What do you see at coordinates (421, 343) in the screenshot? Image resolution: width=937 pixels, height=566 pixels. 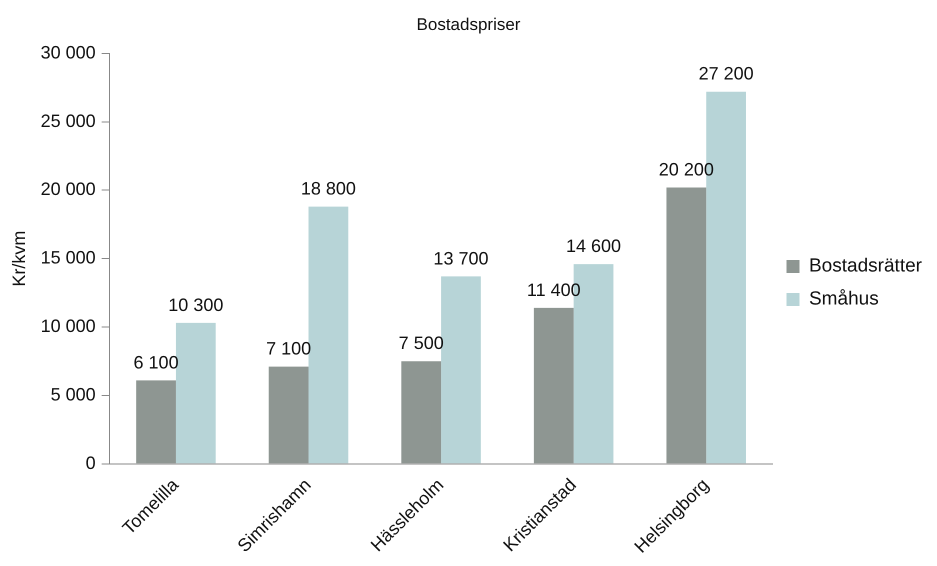 I see `data-label: 7 500` at bounding box center [421, 343].